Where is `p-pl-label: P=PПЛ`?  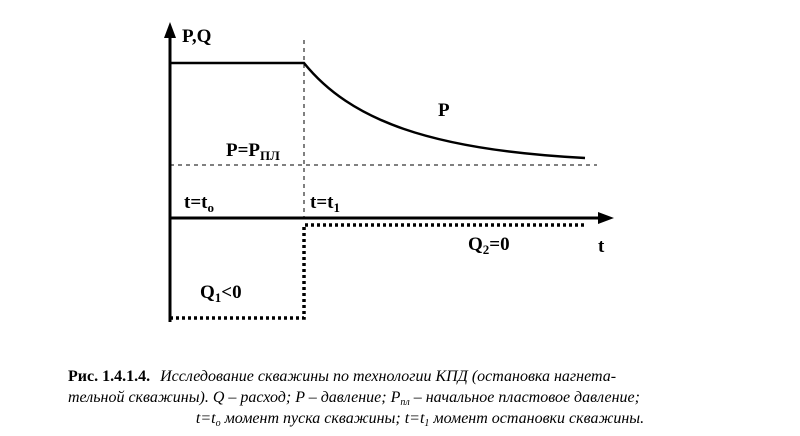 p-pl-label: P=PПЛ is located at coordinates (253, 151).